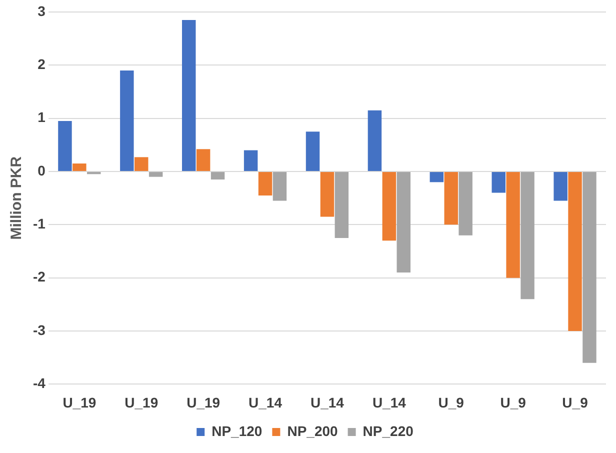 The image size is (616, 453). I want to click on y-tick-label: 1, so click(42, 117).